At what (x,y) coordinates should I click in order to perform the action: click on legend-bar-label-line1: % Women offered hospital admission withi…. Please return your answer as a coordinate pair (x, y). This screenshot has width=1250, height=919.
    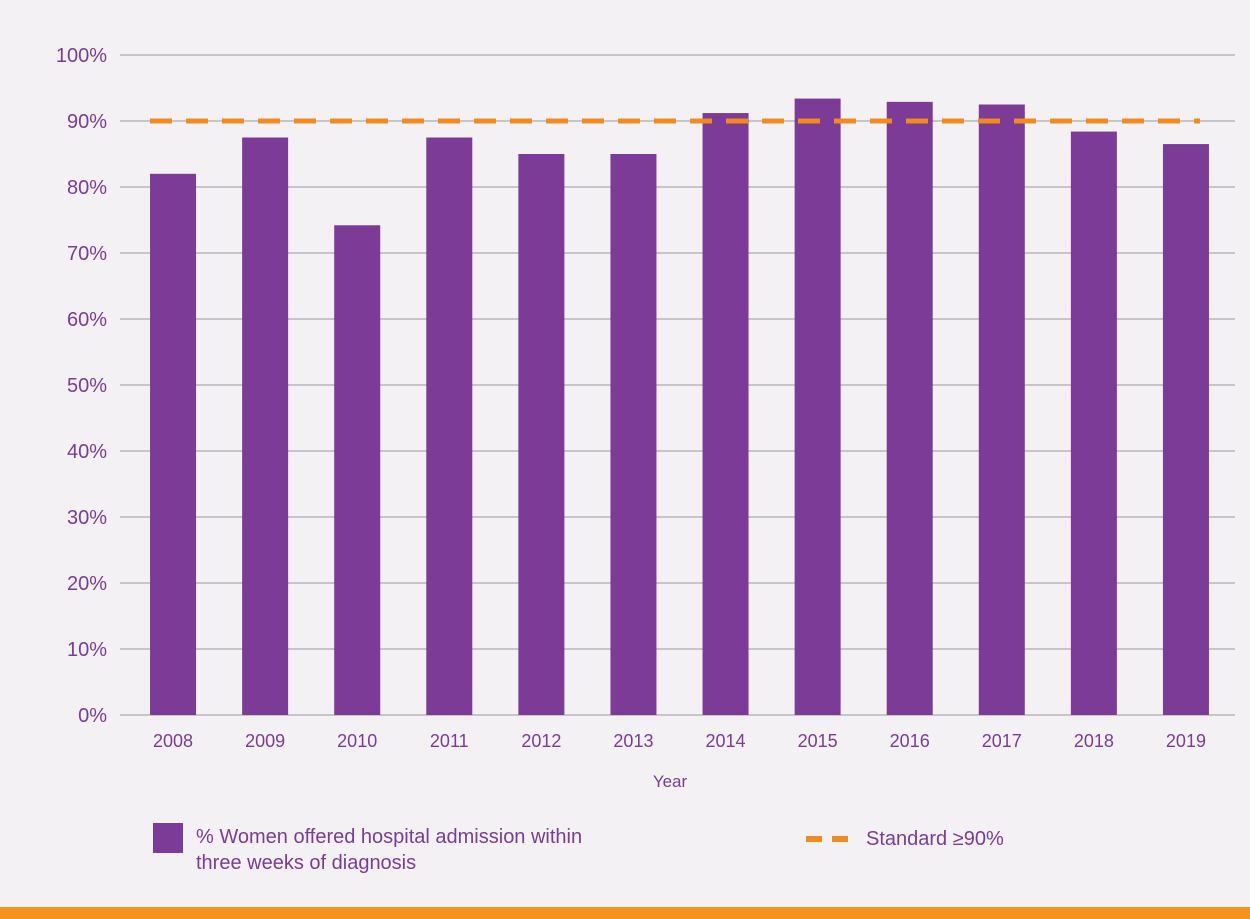
    Looking at the image, I should click on (389, 837).